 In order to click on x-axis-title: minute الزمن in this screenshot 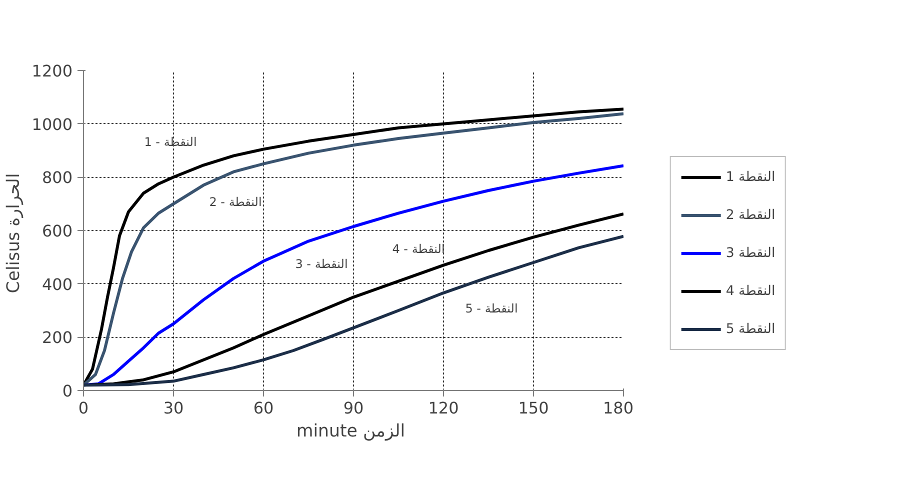, I will do `click(351, 432)`.